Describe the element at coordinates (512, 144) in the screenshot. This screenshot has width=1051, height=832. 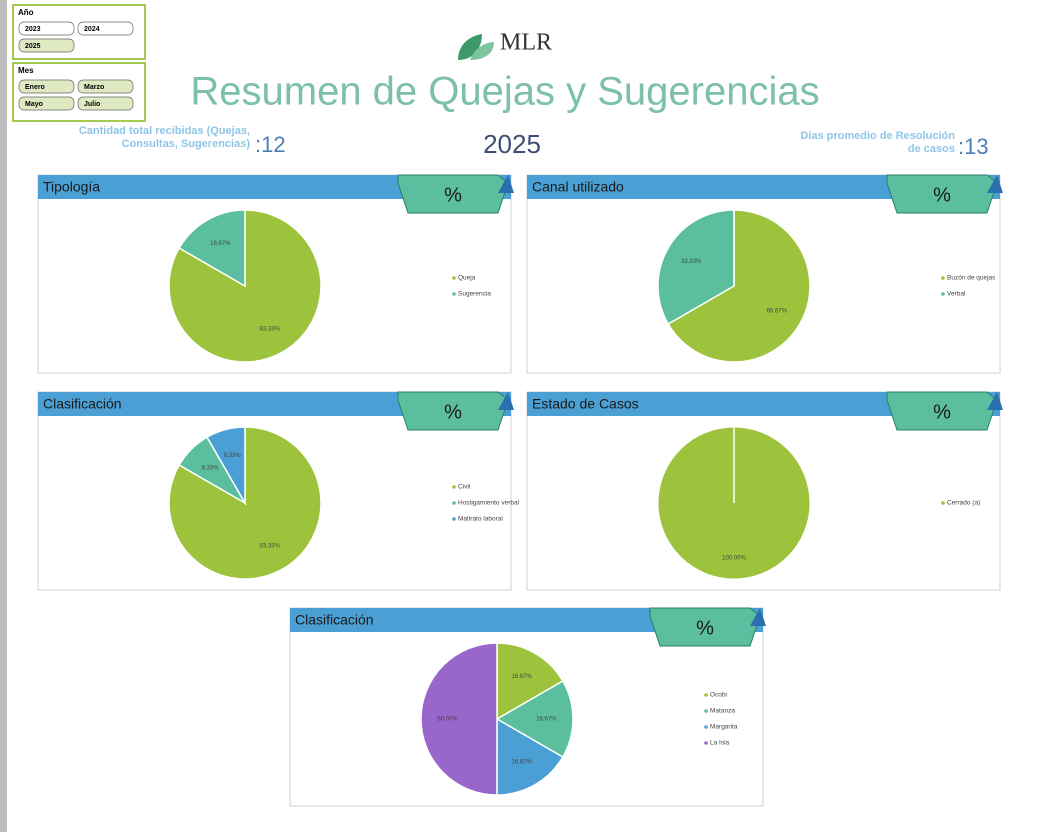
I see `year: 2025` at that location.